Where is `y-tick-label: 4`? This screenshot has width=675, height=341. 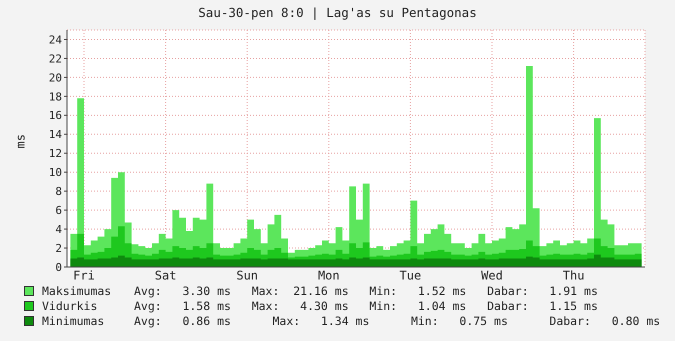
y-tick-label: 4 is located at coordinates (58, 229).